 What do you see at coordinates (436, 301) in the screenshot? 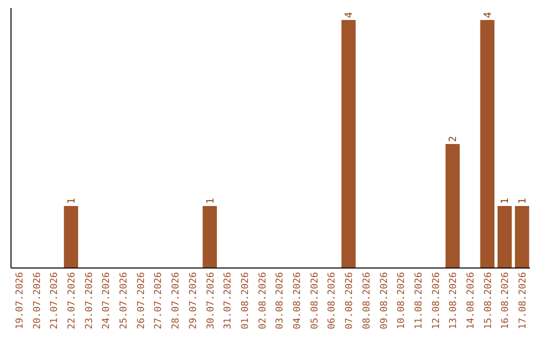
I see `x-tick-label: 12.08.2026` at bounding box center [436, 301].